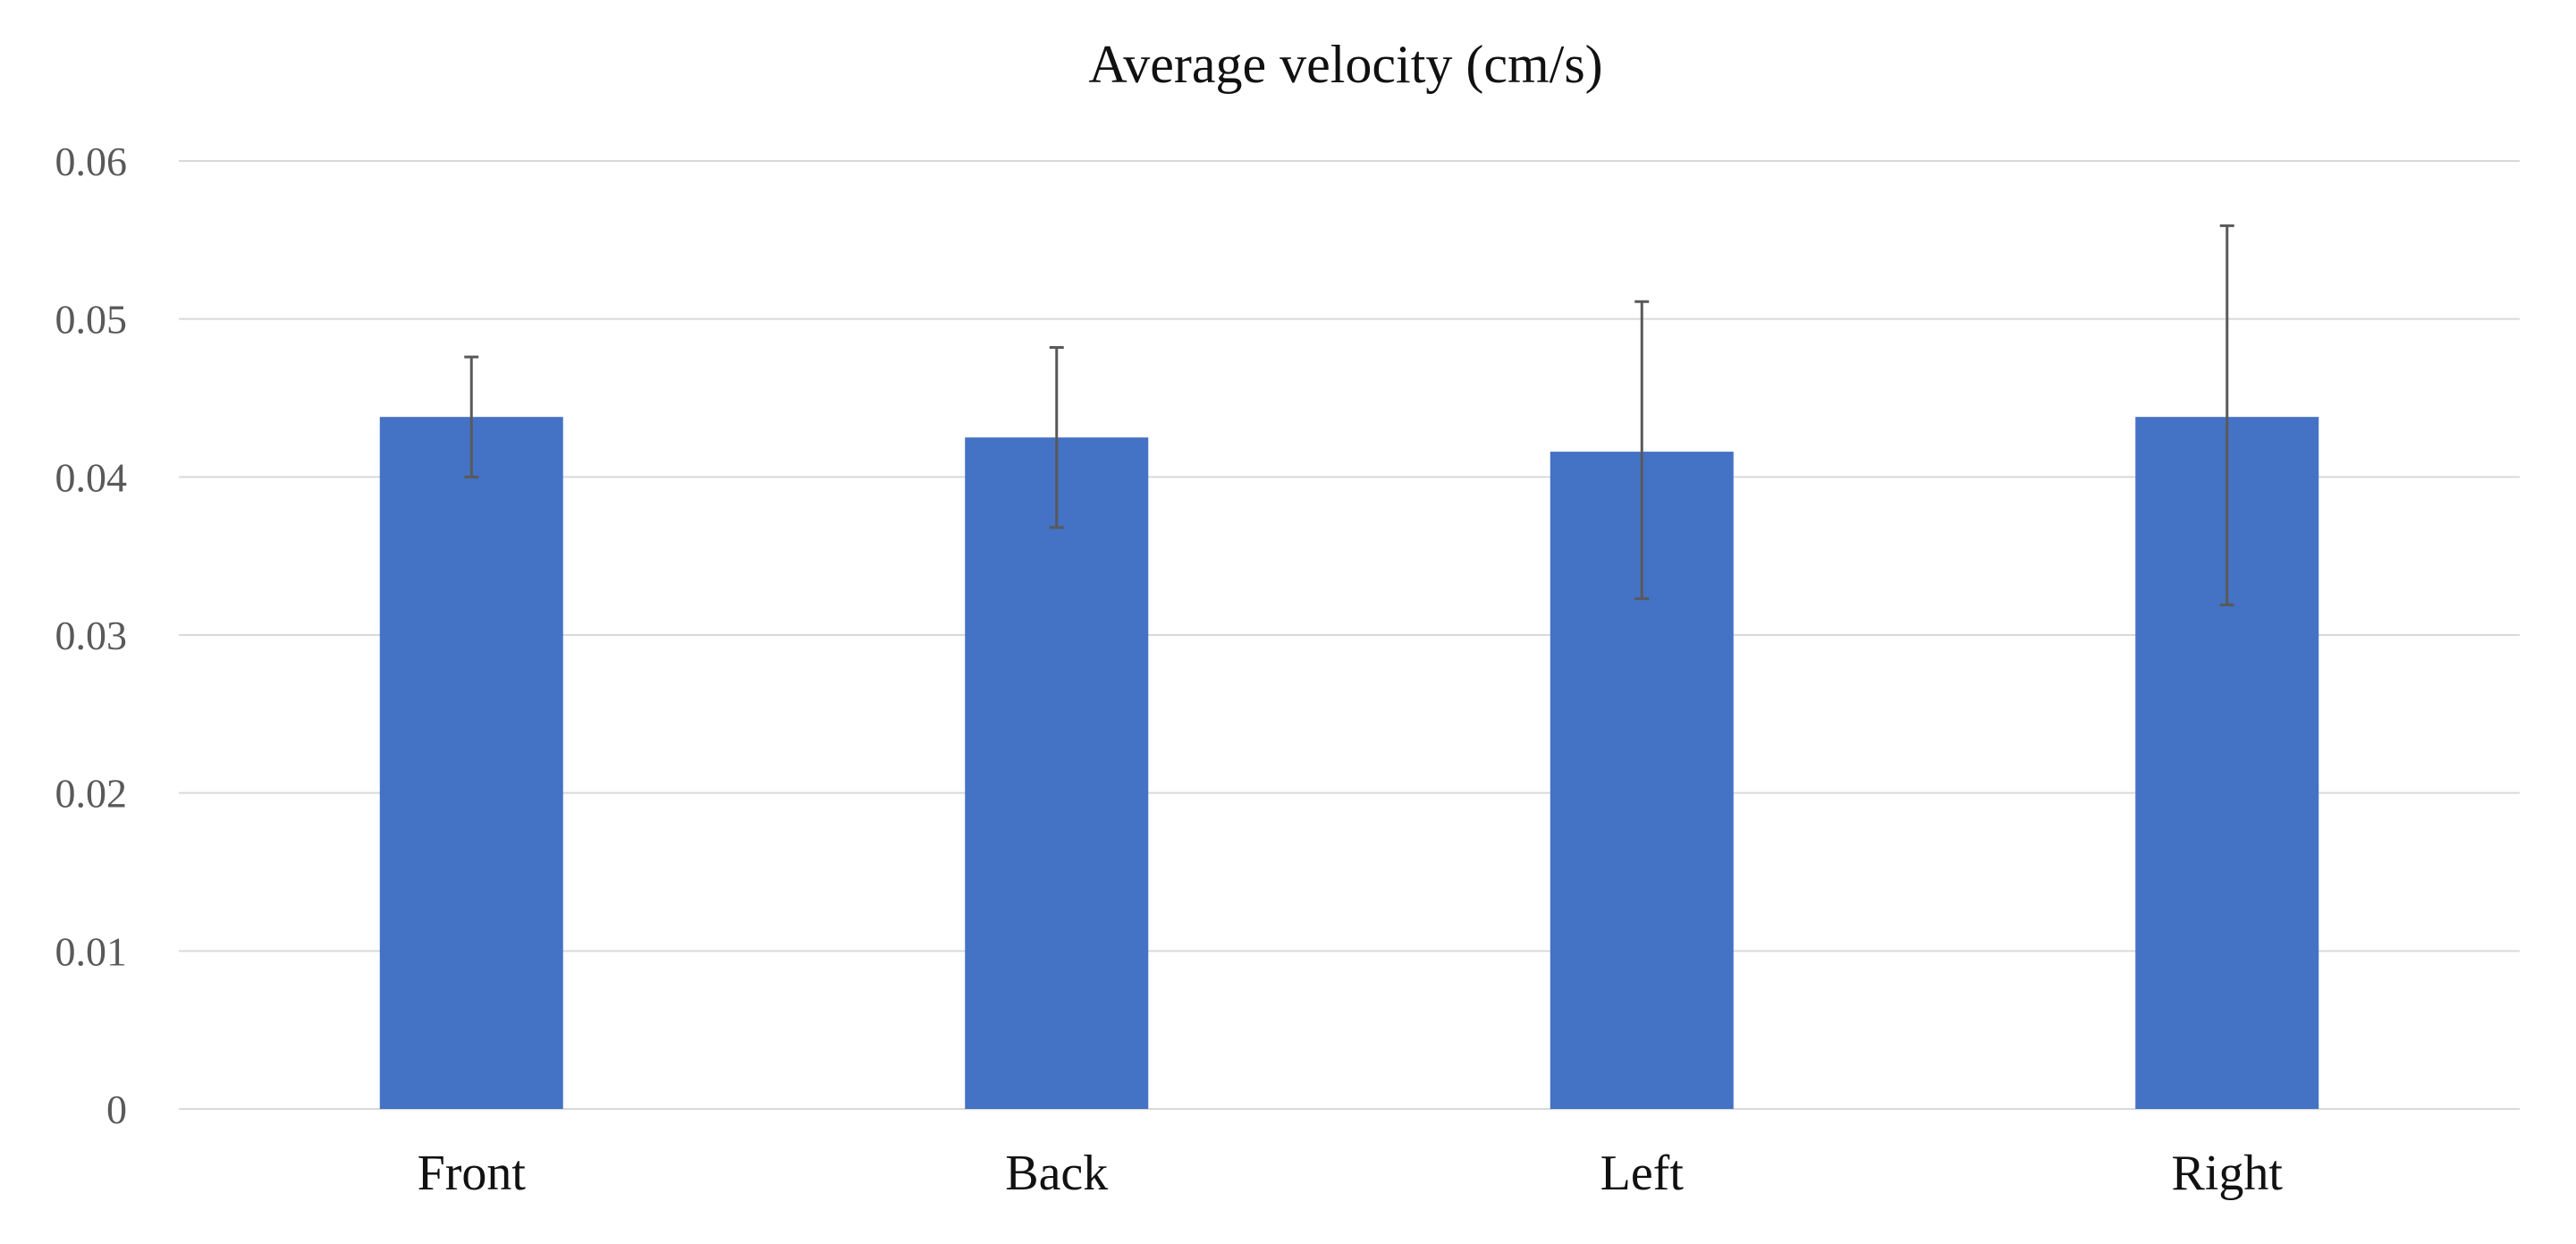 The height and width of the screenshot is (1244, 2576). I want to click on x-tick-label-left: Left, so click(1642, 1173).